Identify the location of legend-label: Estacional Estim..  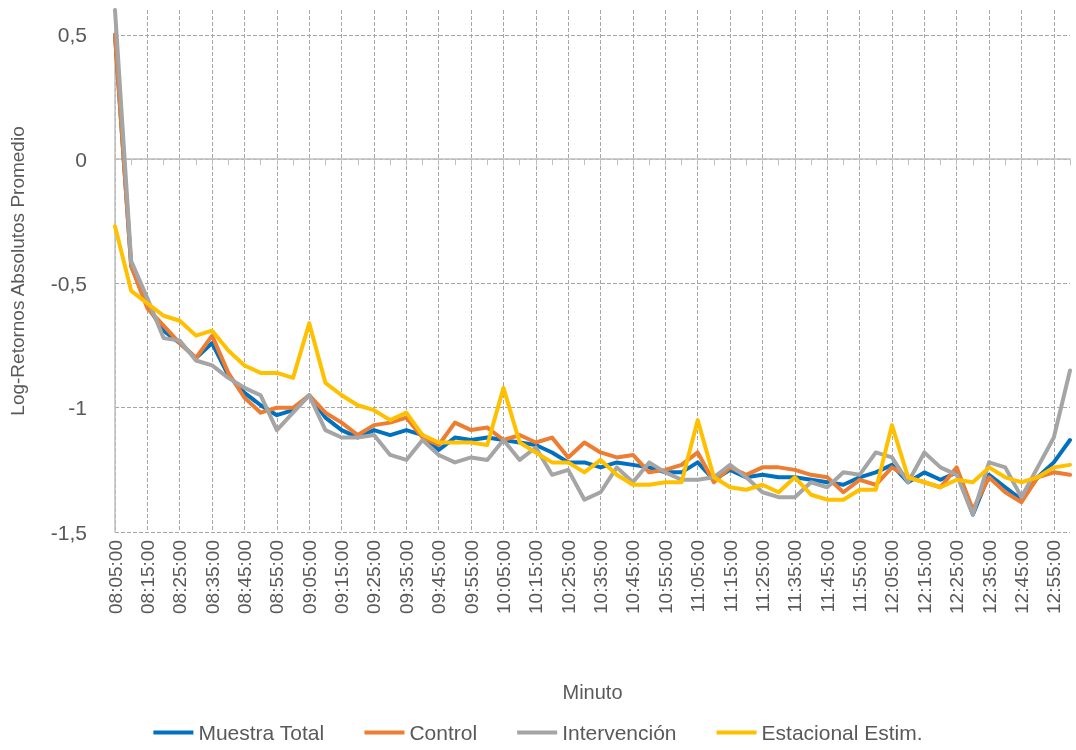
(842, 732).